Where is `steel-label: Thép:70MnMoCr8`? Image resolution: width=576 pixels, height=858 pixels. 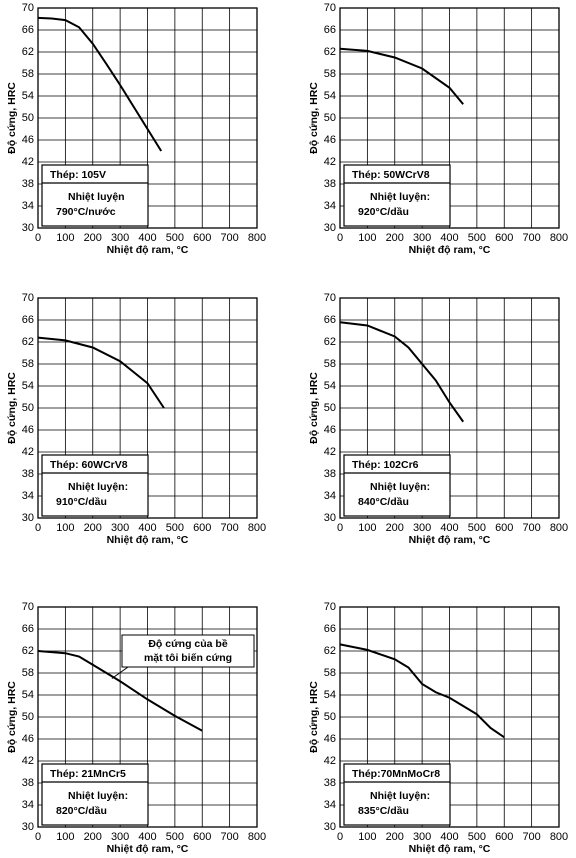
steel-label: Thép:70MnMoCr8 is located at coordinates (396, 774).